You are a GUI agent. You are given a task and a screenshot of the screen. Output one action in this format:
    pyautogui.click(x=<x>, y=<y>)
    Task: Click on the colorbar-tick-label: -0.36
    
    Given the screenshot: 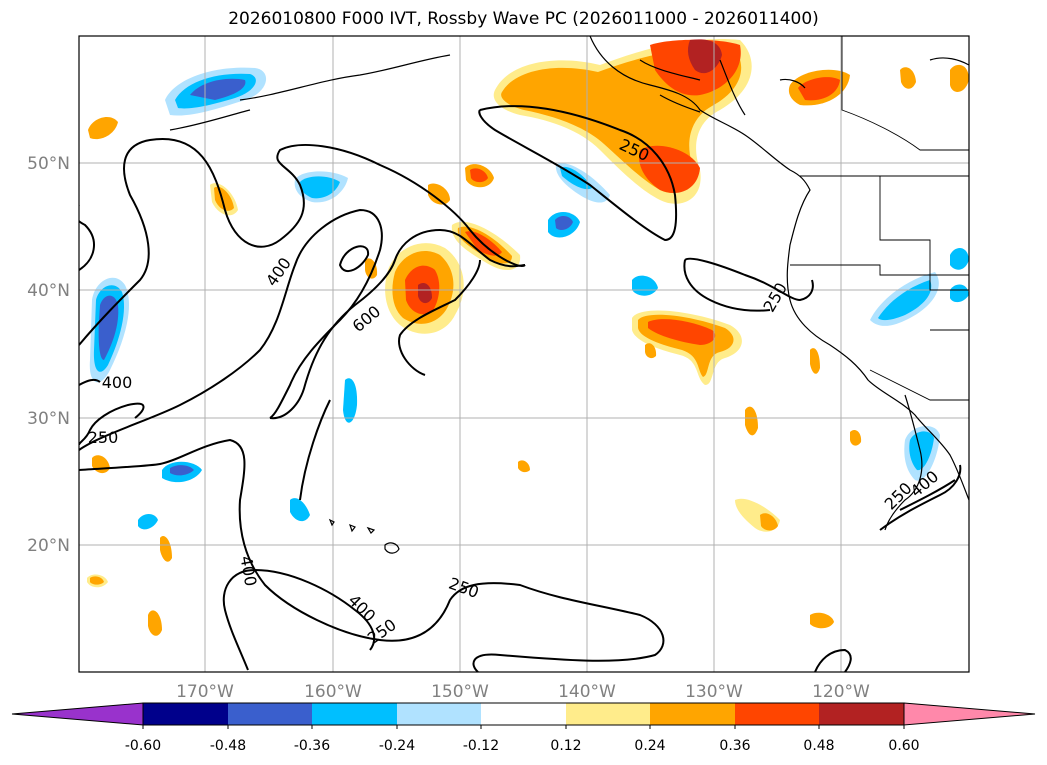 What is the action you would take?
    pyautogui.click(x=312, y=746)
    